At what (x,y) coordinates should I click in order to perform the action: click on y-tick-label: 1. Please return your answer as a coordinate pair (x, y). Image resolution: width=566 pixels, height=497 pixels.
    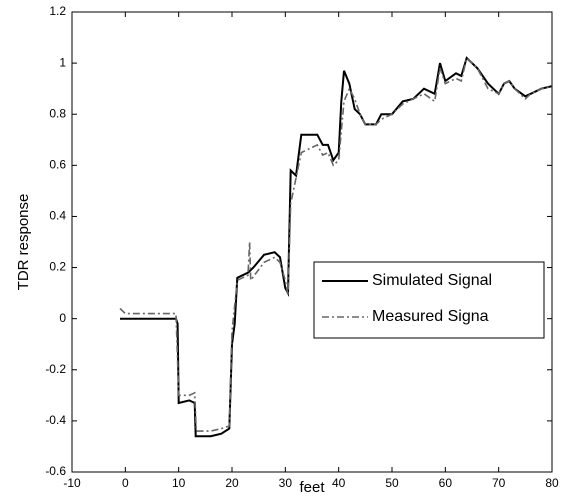
    Looking at the image, I should click on (62, 62).